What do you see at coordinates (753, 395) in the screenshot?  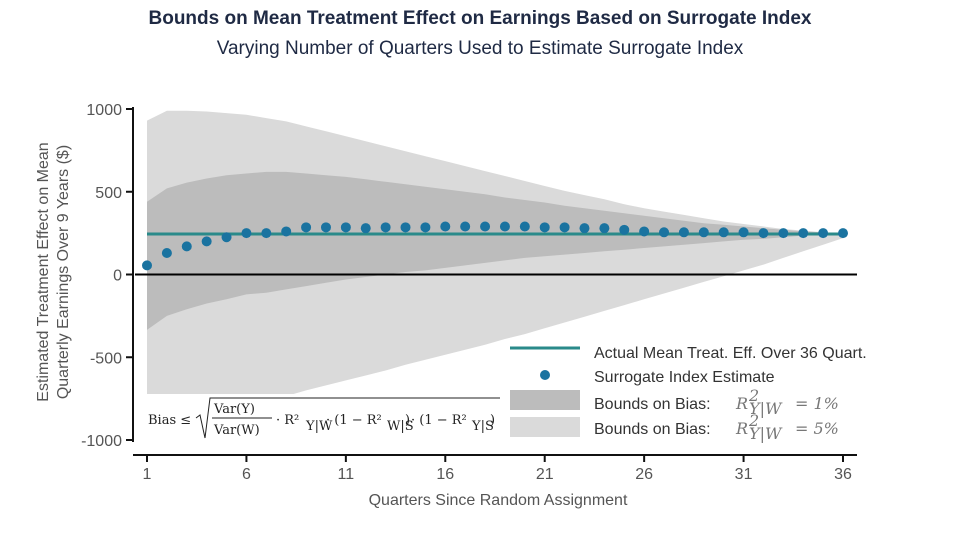 I see `legend-bounds1-sup: 2` at bounding box center [753, 395].